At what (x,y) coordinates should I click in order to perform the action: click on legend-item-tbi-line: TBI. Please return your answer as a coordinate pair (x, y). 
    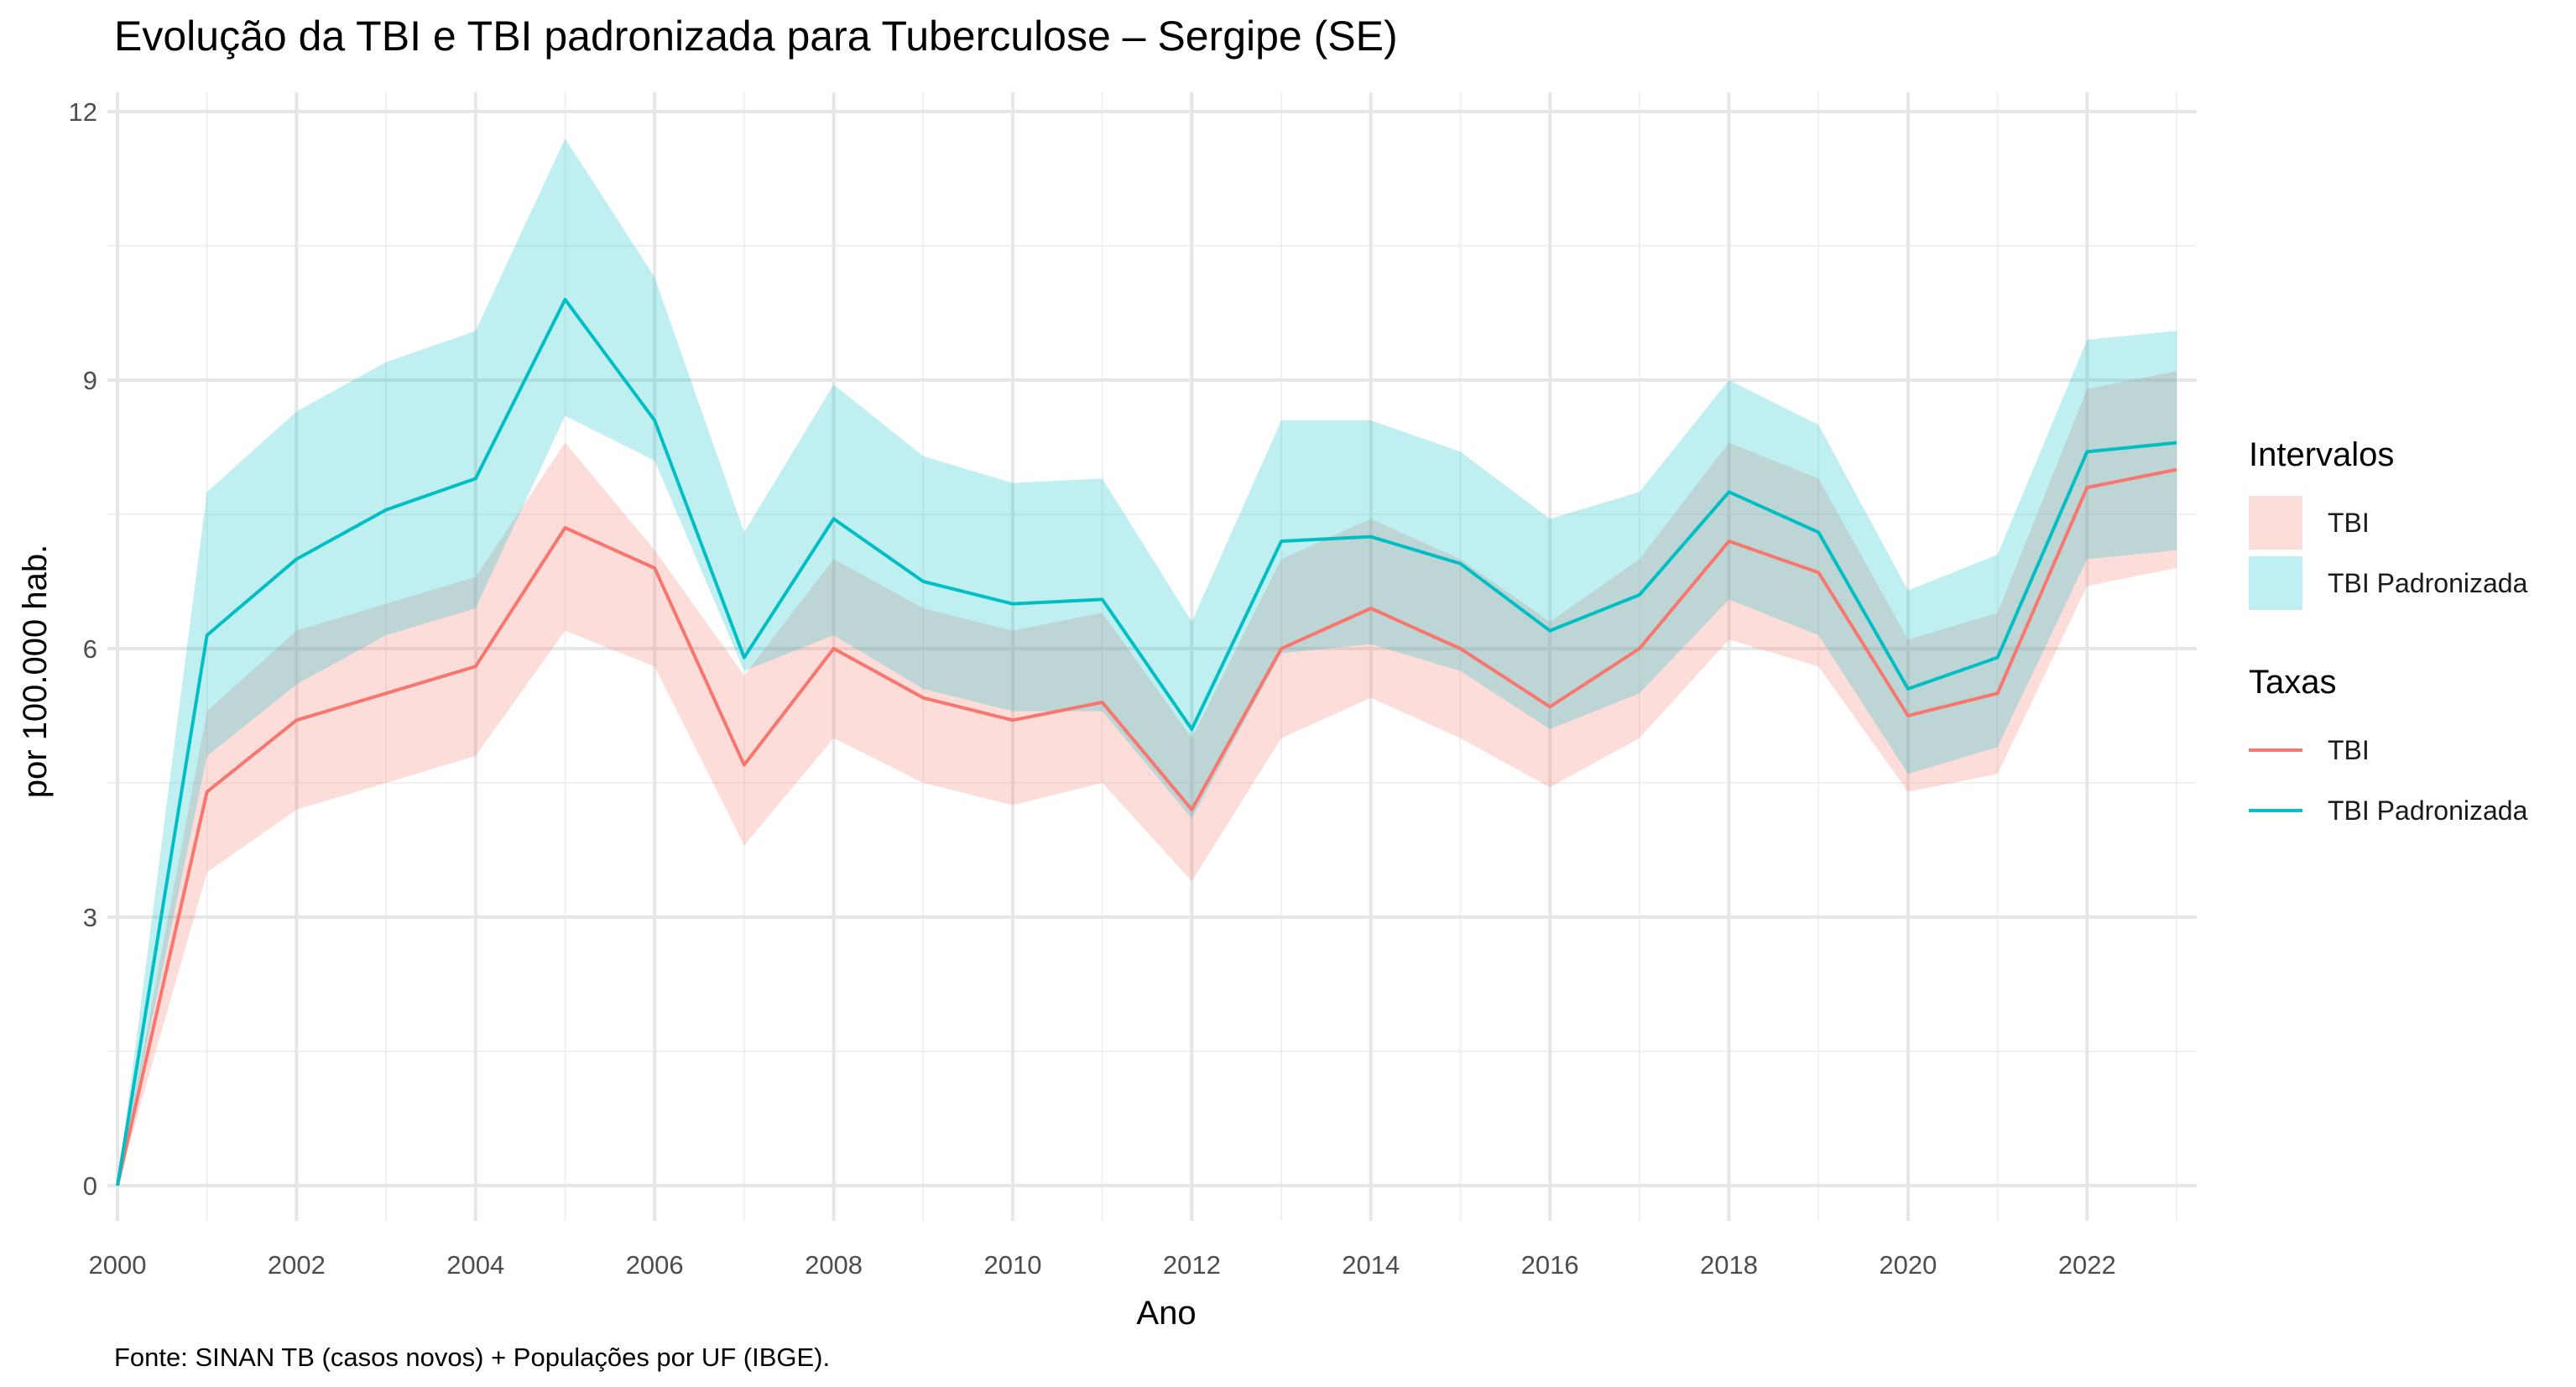
    Looking at the image, I should click on (2388, 750).